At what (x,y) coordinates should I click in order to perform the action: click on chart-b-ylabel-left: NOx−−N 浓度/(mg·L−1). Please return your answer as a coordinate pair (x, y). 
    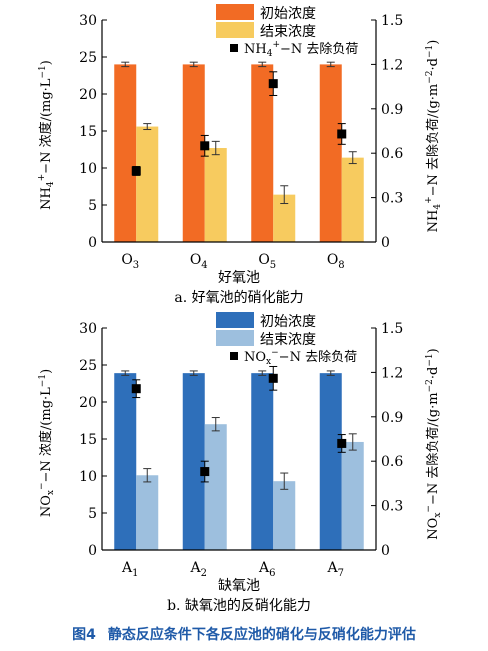
    Looking at the image, I should click on (46, 443).